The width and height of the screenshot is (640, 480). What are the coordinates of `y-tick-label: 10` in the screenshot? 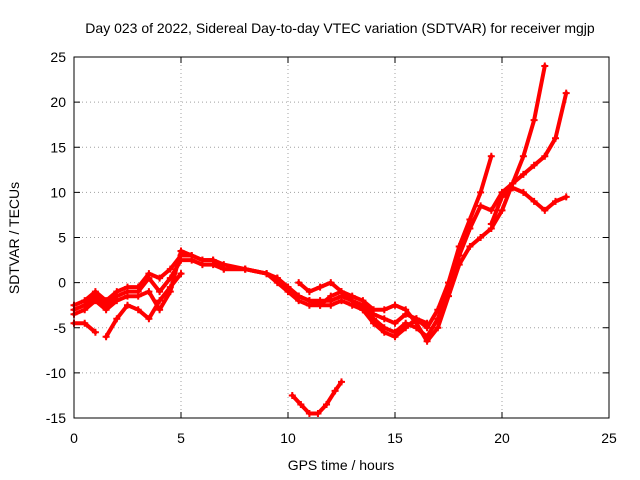 It's located at (58, 192).